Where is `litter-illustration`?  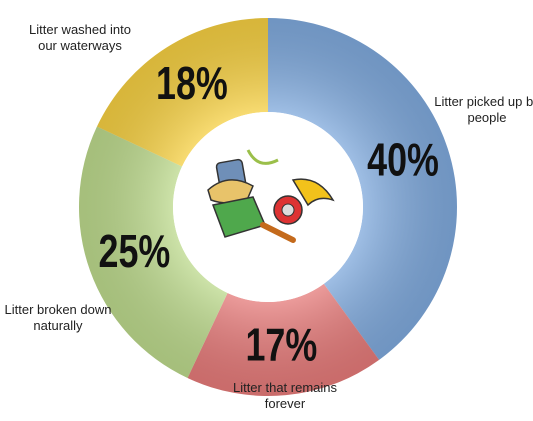
litter-illustration is located at coordinates (271, 196).